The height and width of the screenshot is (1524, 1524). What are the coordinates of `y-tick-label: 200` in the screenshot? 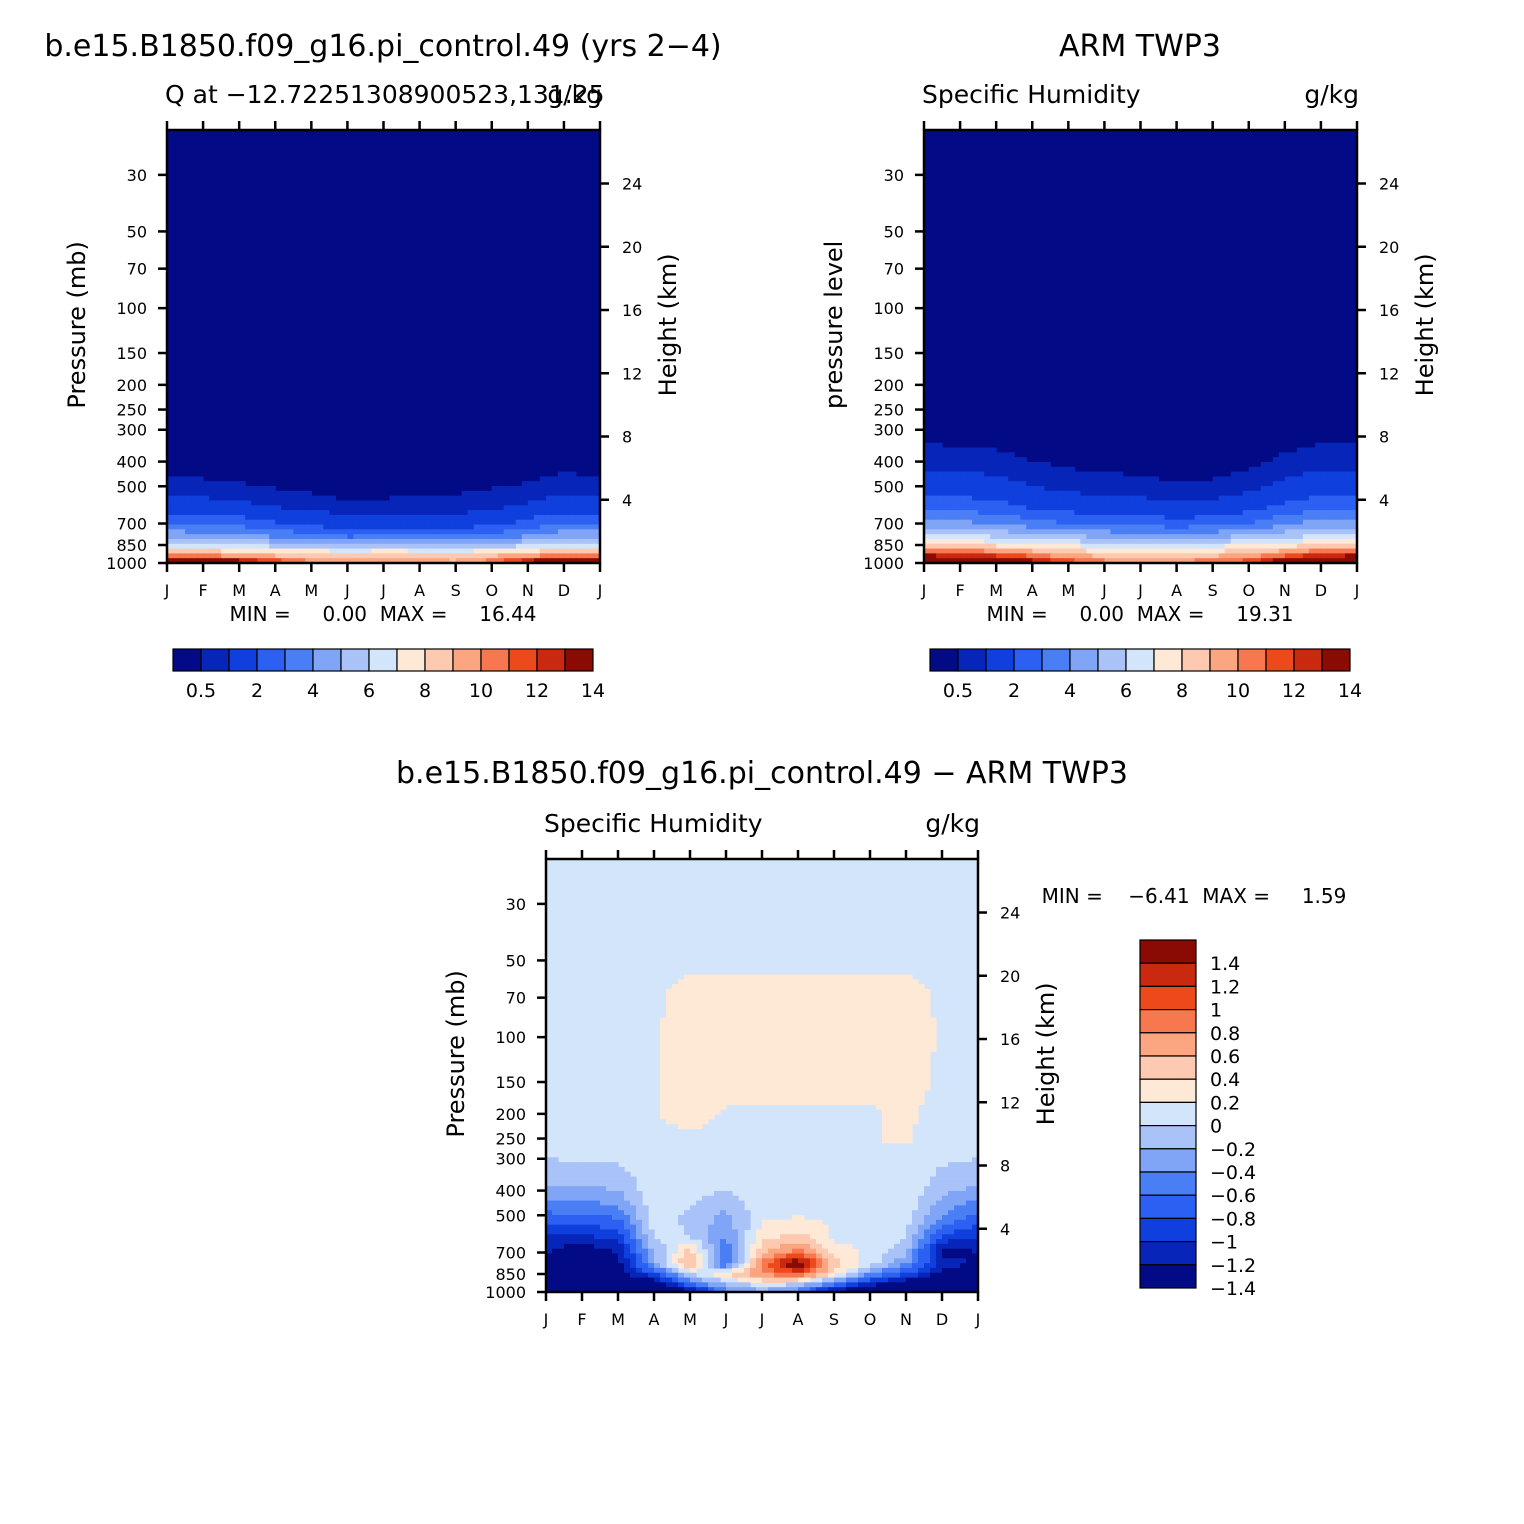 It's located at (131, 385).